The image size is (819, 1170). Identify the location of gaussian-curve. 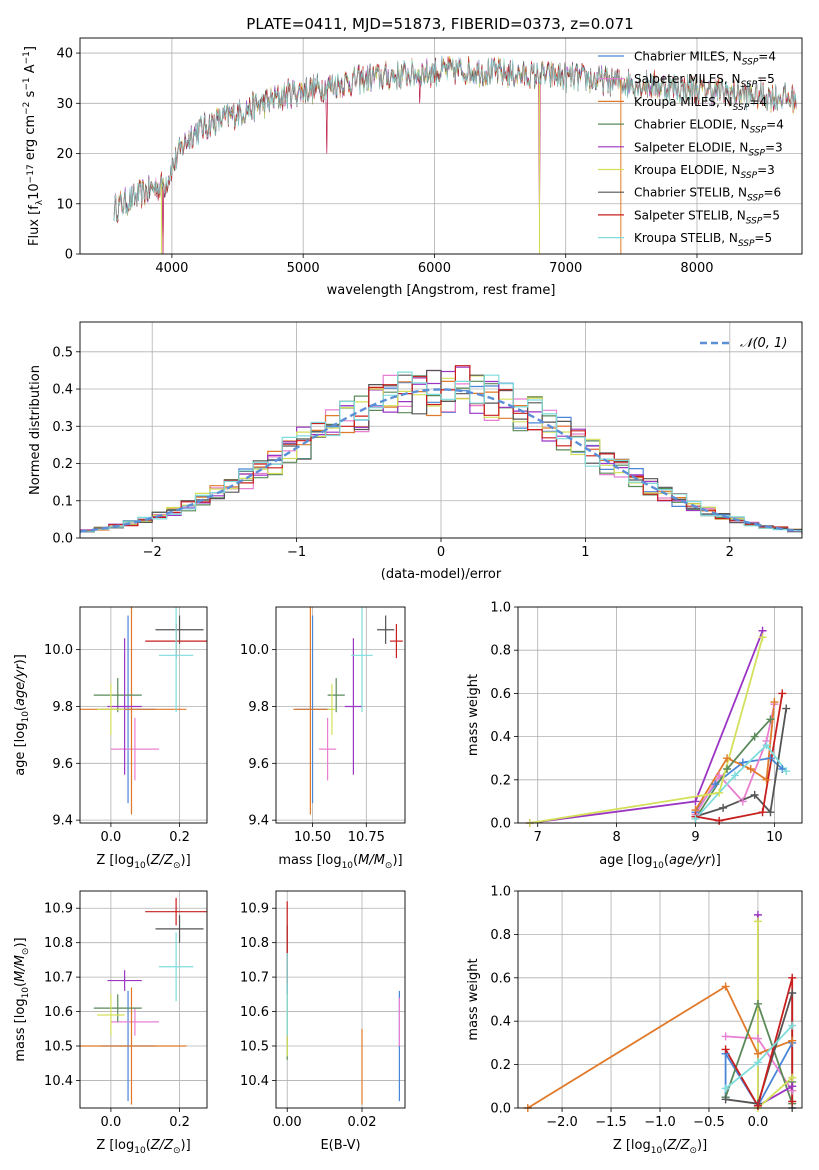
(440, 460).